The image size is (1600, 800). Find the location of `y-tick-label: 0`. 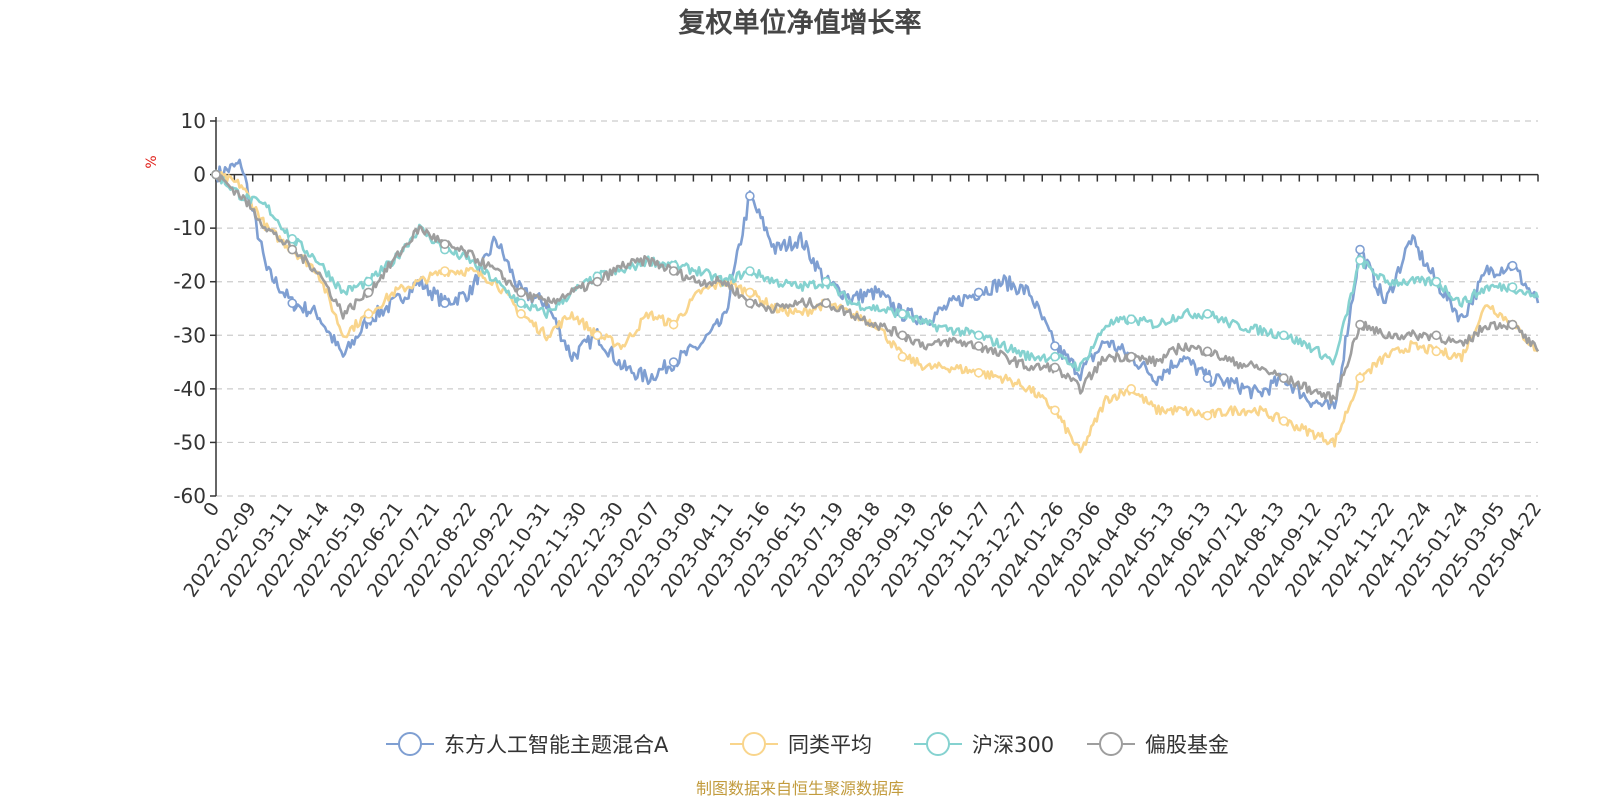

y-tick-label: 0 is located at coordinates (199, 175).